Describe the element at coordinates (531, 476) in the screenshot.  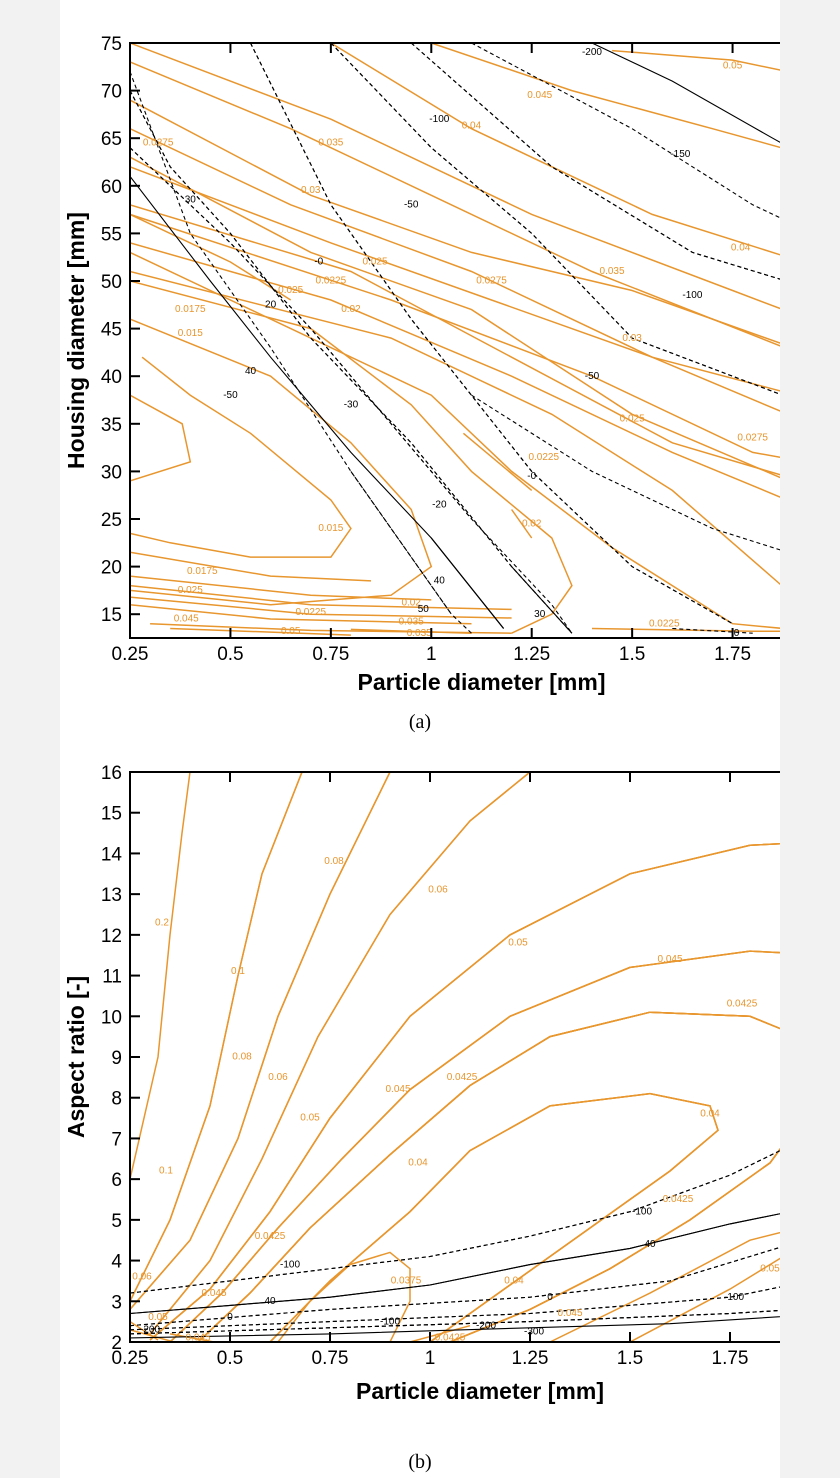
I see `contour-label: -0` at that location.